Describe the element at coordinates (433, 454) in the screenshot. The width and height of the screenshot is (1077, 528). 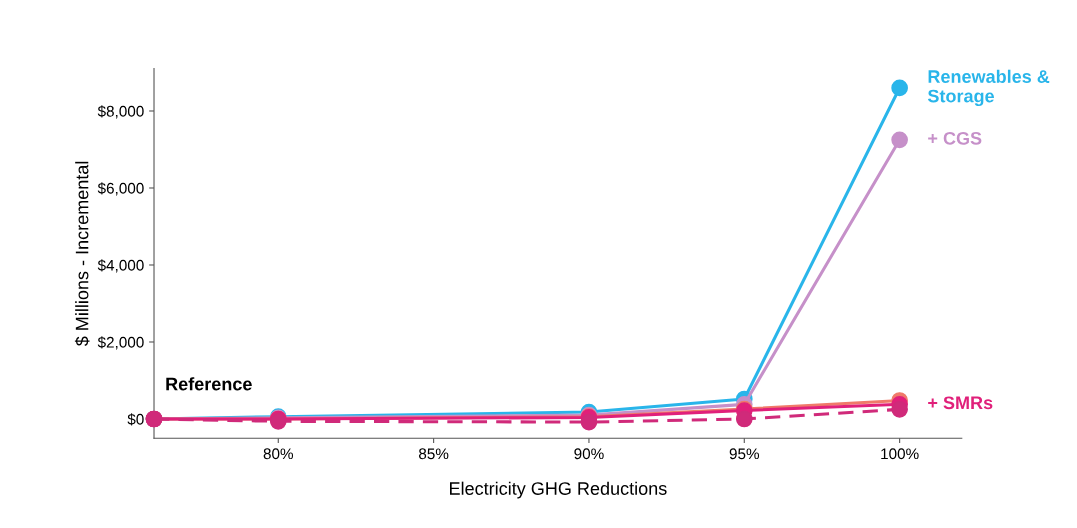
I see `x-tick-label: 85%` at that location.